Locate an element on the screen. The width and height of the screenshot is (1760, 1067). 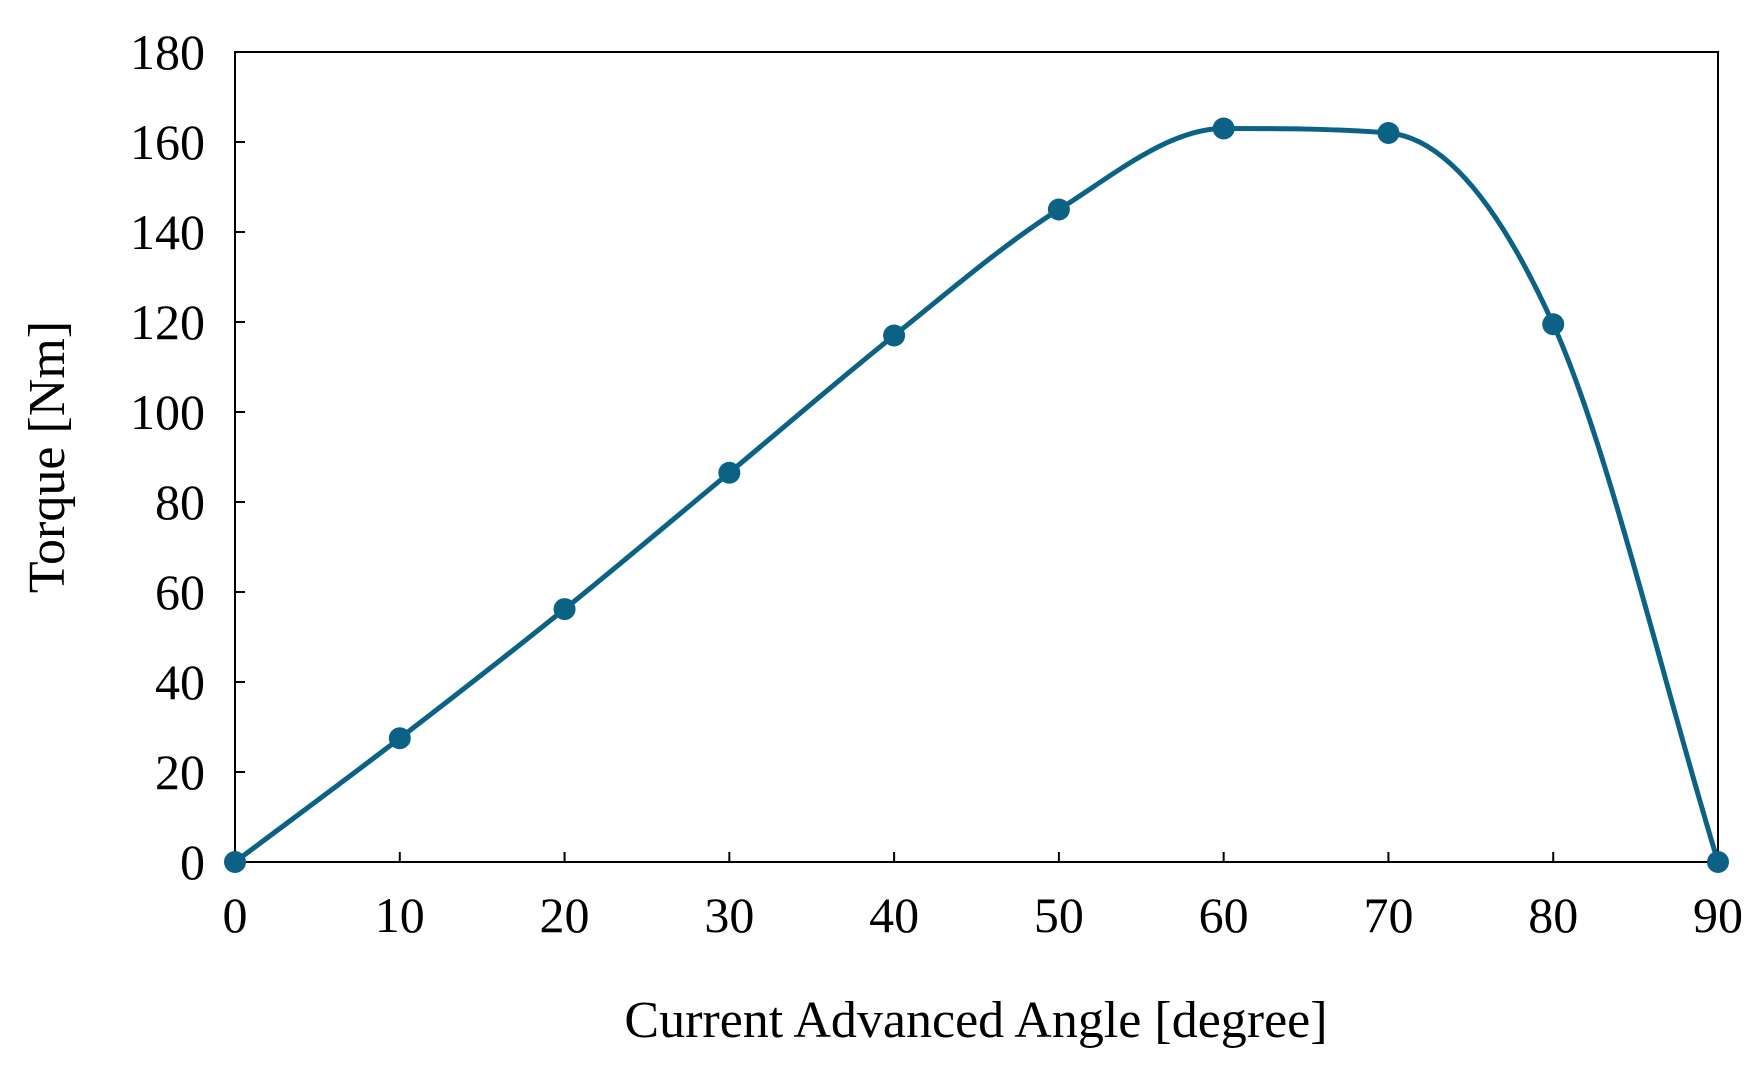
y-tick-label: 0 is located at coordinates (192, 862).